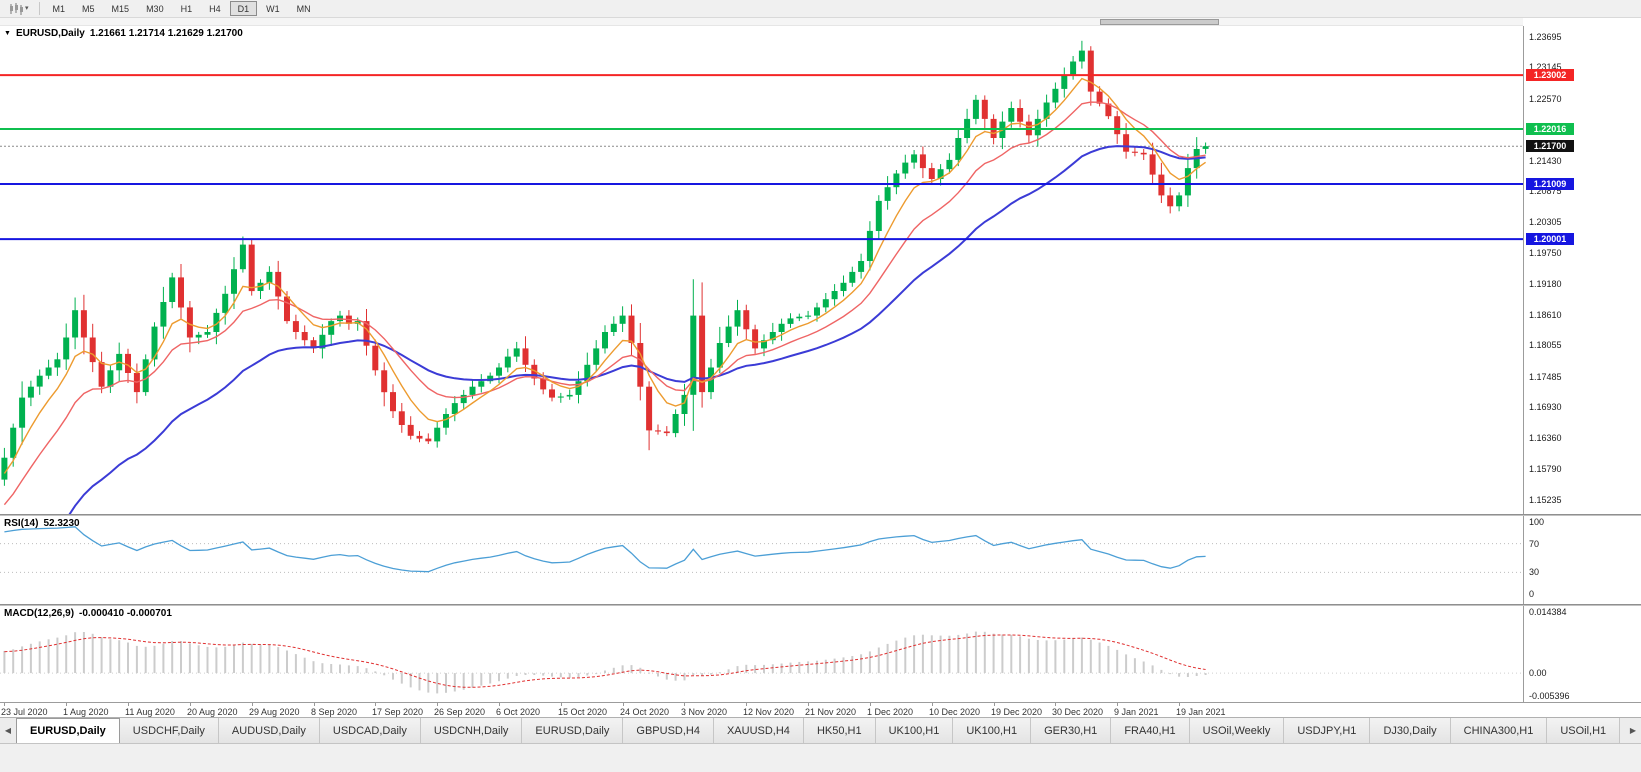 Image resolution: width=1641 pixels, height=772 pixels. What do you see at coordinates (303, 9) in the screenshot?
I see `timeframe-button-mn: MN` at bounding box center [303, 9].